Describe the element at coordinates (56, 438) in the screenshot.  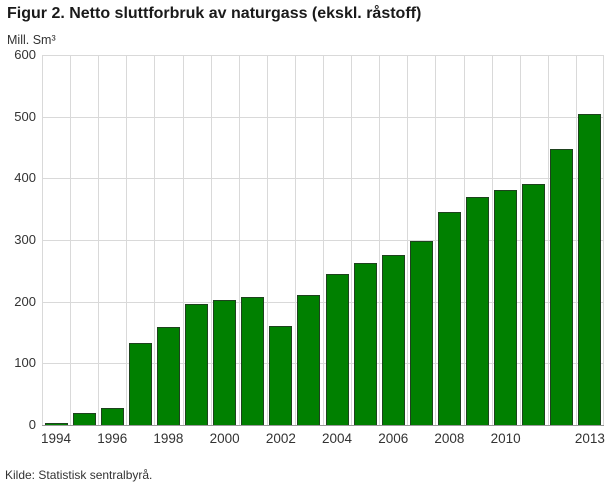
I see `x-tick-label-1994: 1994` at that location.